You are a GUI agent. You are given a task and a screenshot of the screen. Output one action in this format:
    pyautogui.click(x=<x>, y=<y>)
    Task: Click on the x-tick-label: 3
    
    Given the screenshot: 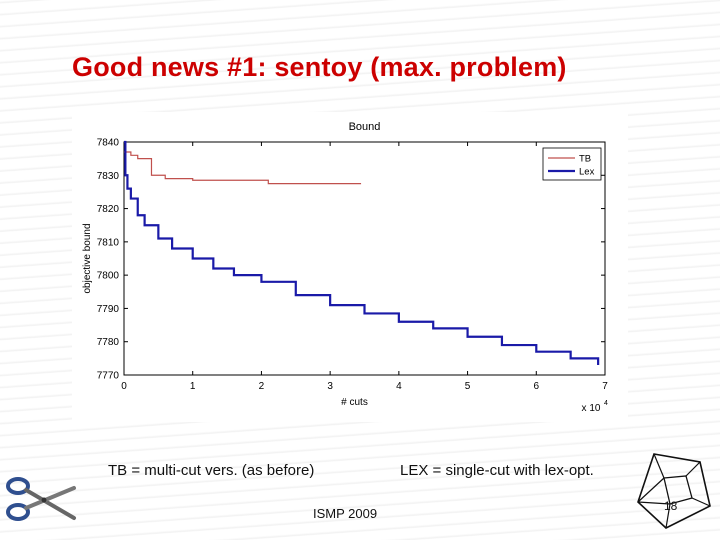 What is the action you would take?
    pyautogui.click(x=330, y=386)
    